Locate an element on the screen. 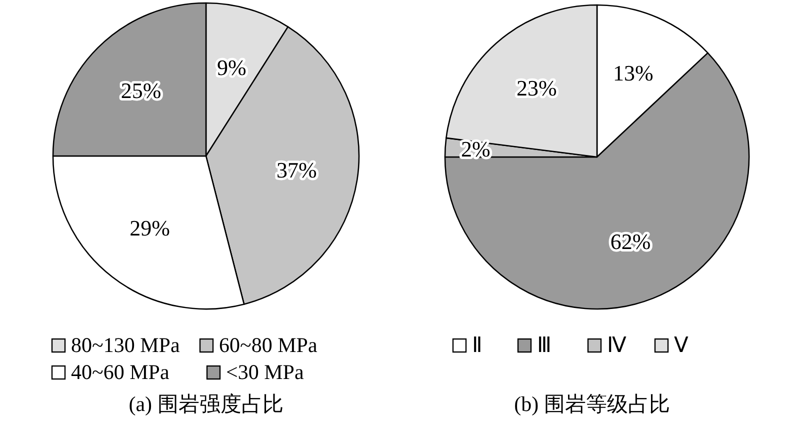 The width and height of the screenshot is (800, 435). legend-label: 60~80 MPa is located at coordinates (268, 345).